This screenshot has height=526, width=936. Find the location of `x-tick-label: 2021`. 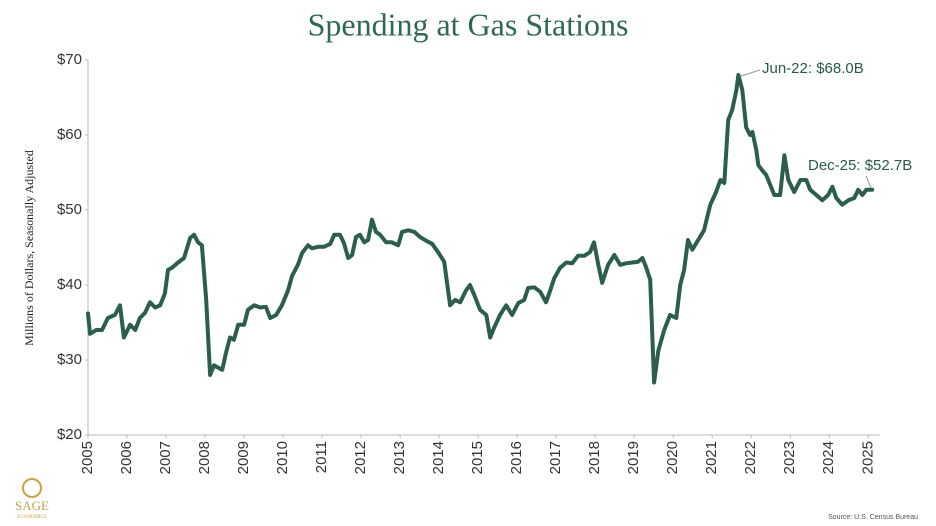

x-tick-label: 2021 is located at coordinates (711, 457).